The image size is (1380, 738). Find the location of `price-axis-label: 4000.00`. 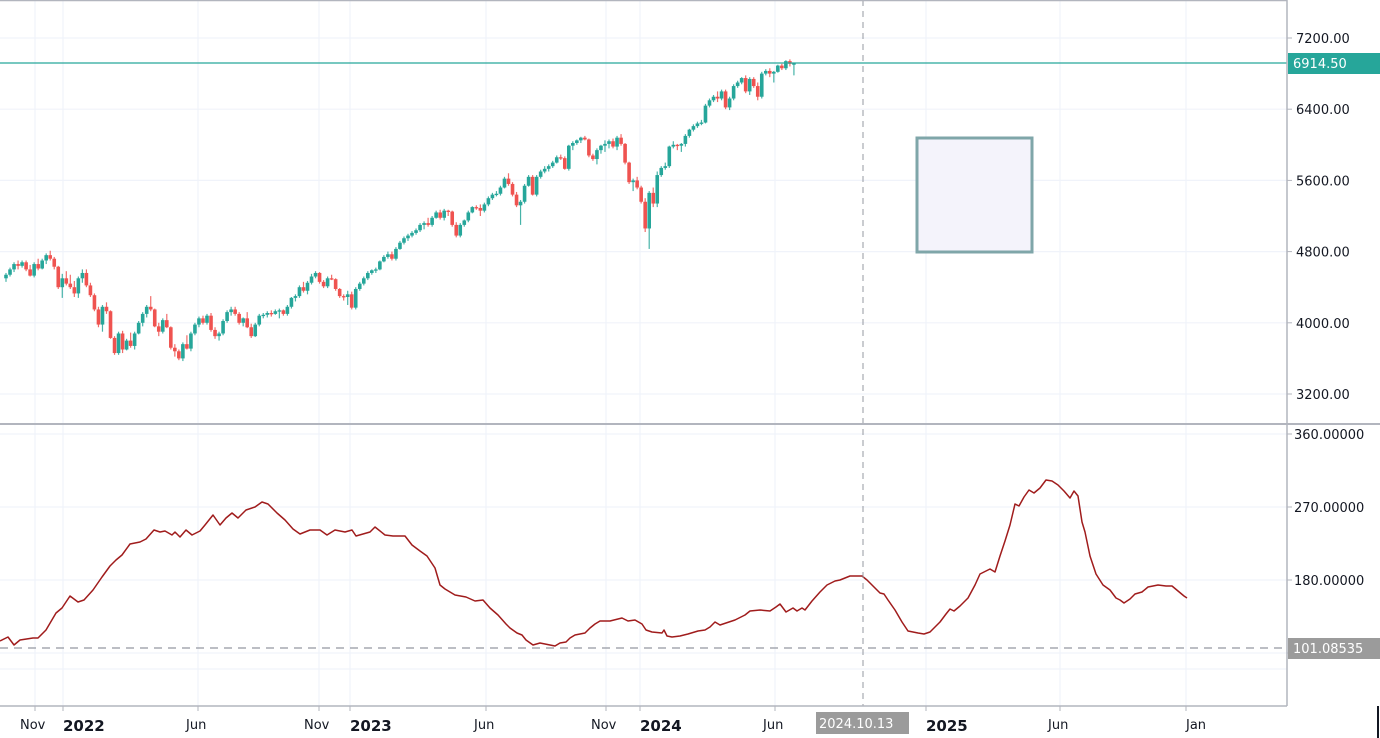

price-axis-label: 4000.00 is located at coordinates (1323, 324).